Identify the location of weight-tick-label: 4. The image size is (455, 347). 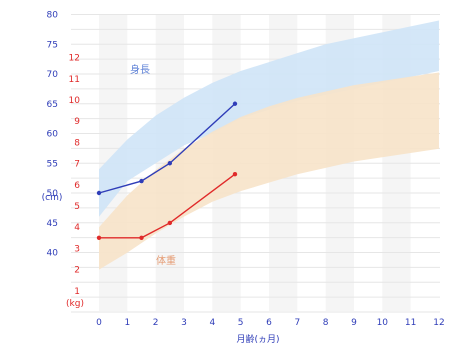
(77, 228).